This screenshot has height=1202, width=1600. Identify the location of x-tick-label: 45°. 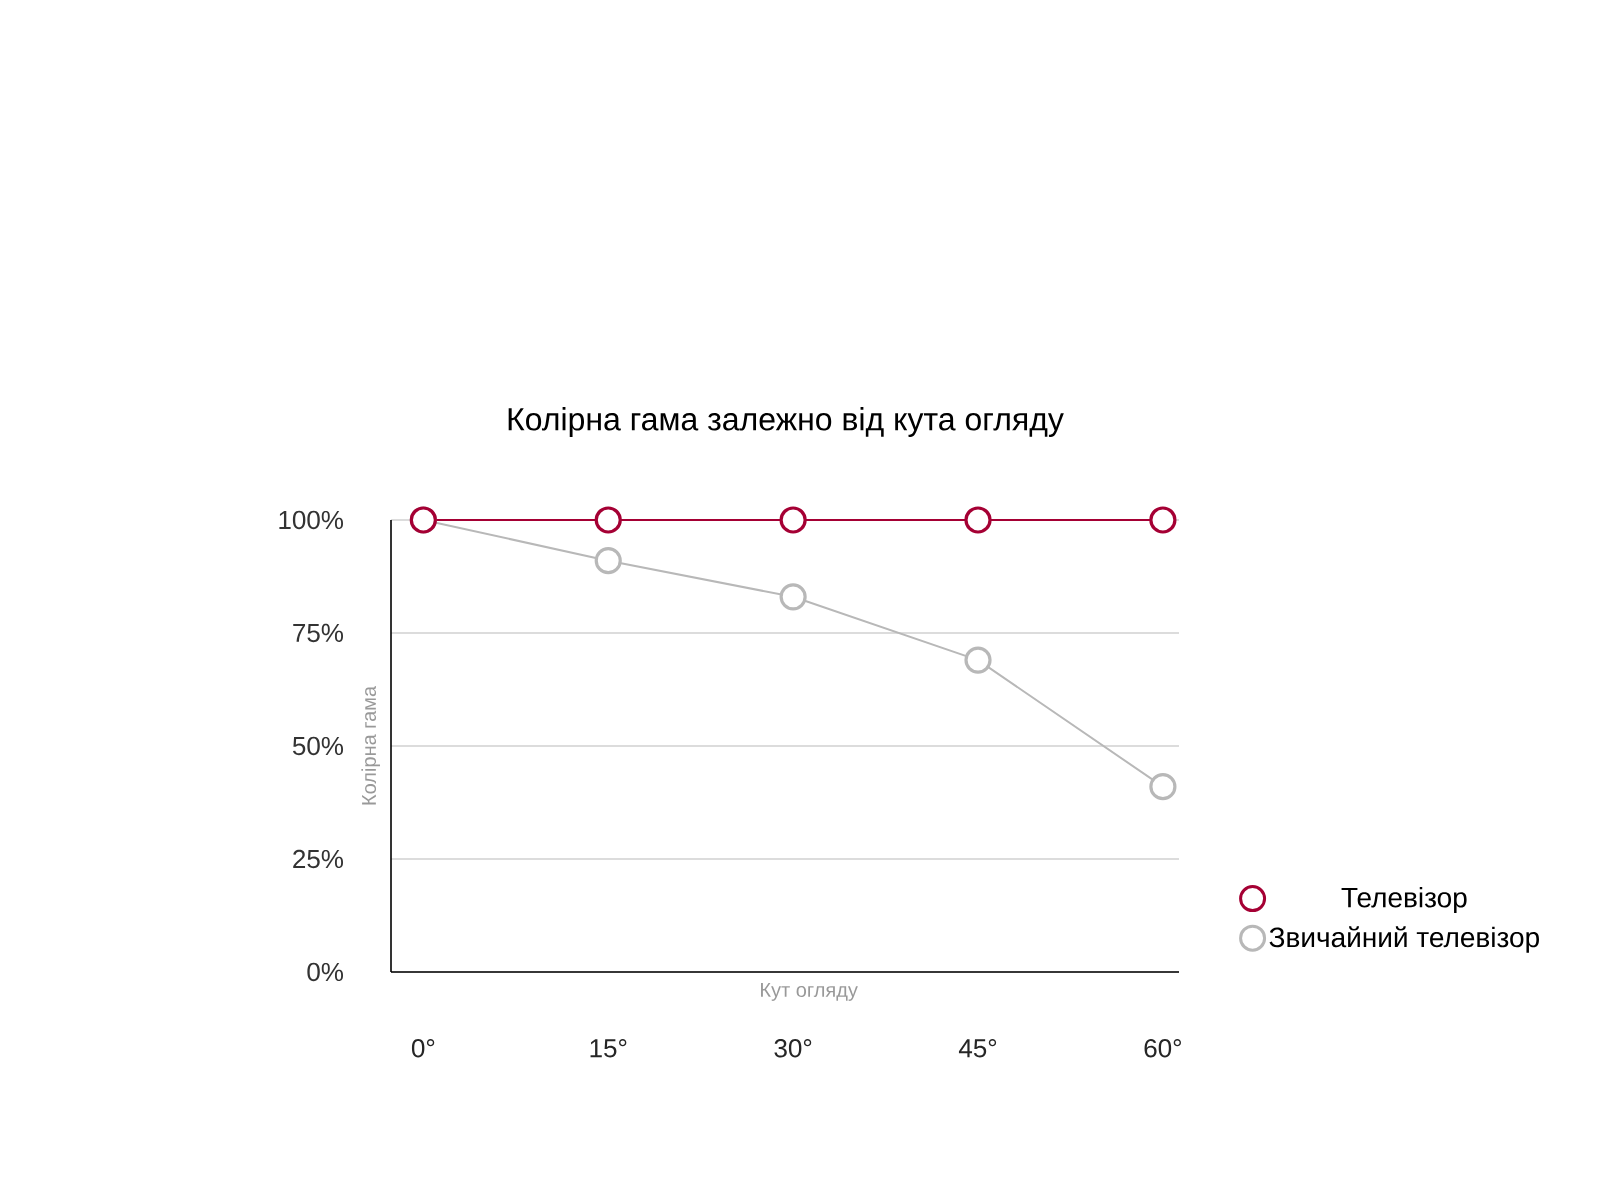
(977, 1048).